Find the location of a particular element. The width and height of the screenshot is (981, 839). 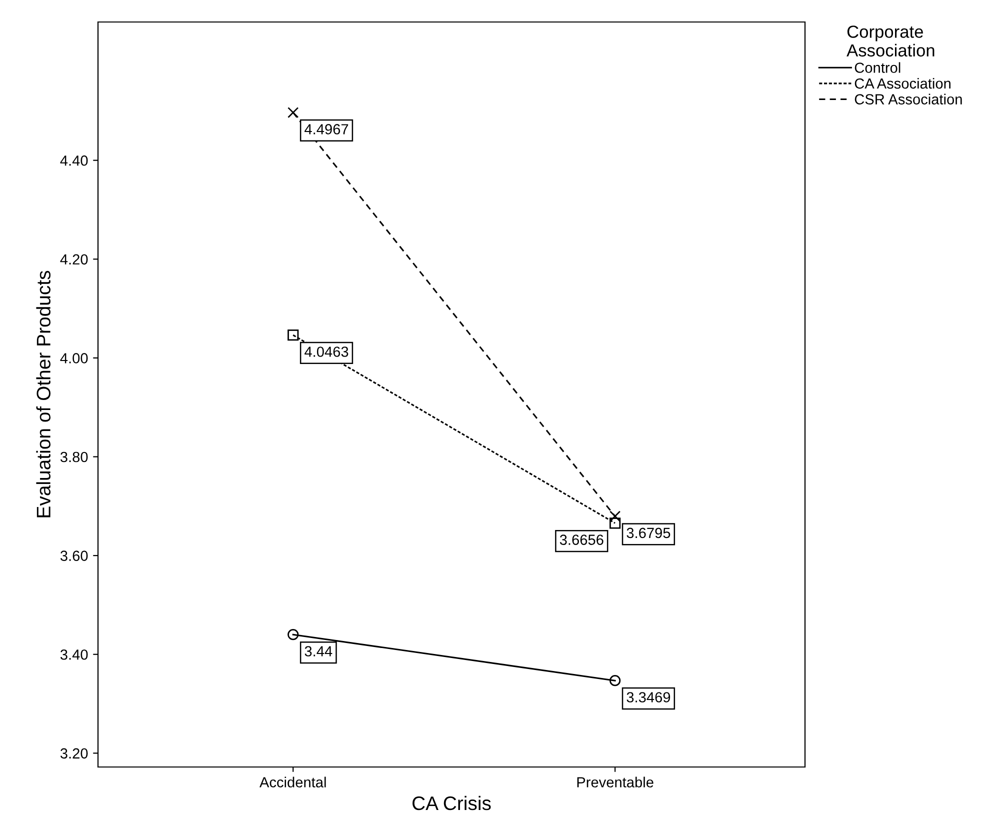

x-axis-title: CA Crisis is located at coordinates (451, 803).